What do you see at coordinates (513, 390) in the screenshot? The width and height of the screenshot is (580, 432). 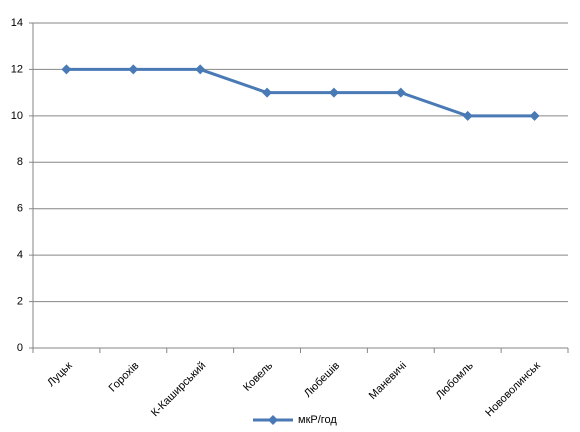 I see `x-tick-label: Нововолинськ` at bounding box center [513, 390].